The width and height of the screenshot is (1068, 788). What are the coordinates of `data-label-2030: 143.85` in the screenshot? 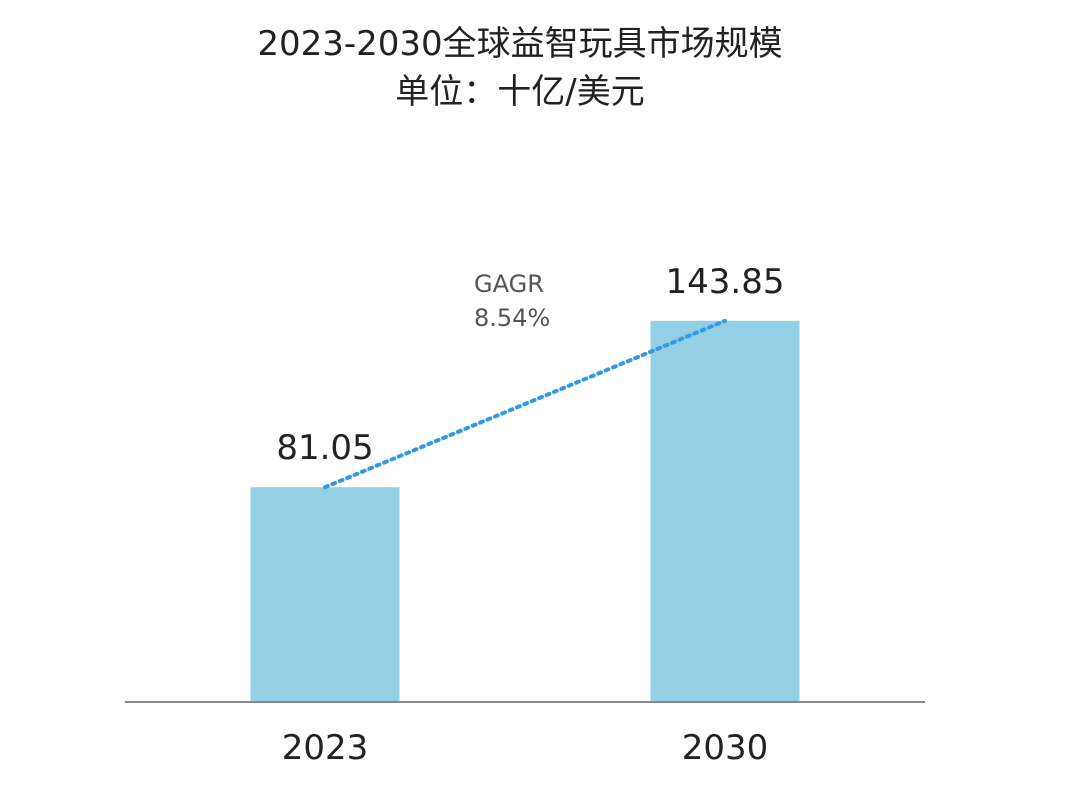 It's located at (725, 282).